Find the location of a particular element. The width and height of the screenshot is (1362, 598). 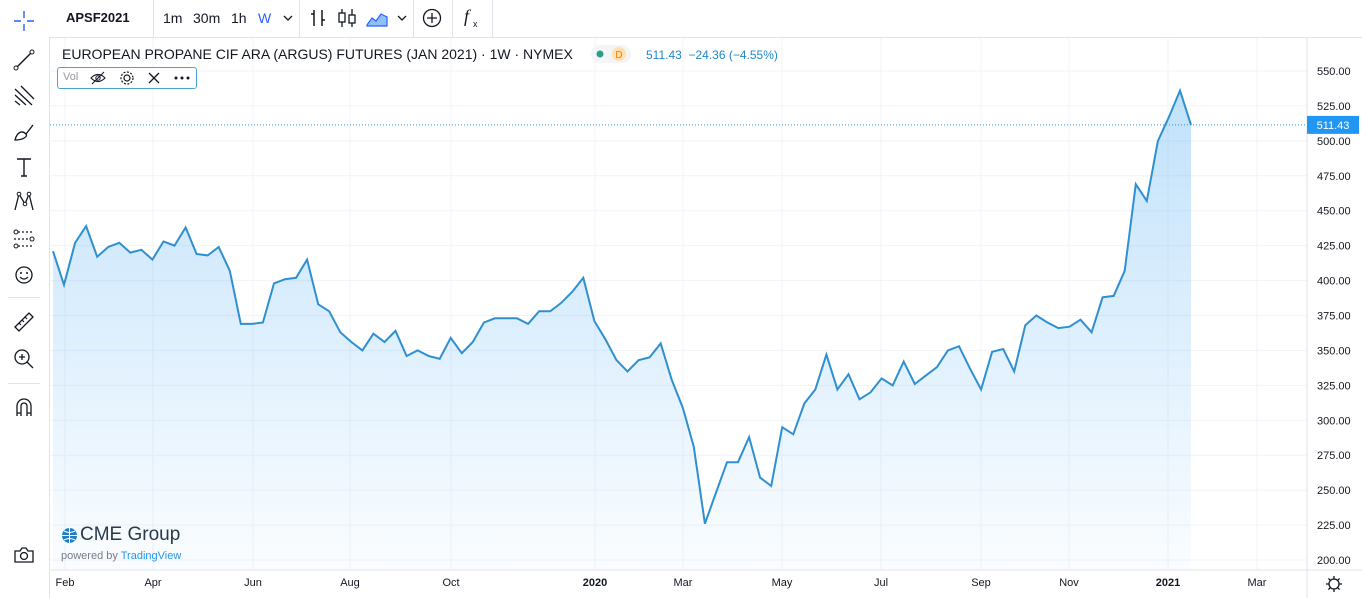

crosshair-icon is located at coordinates (24, 21).